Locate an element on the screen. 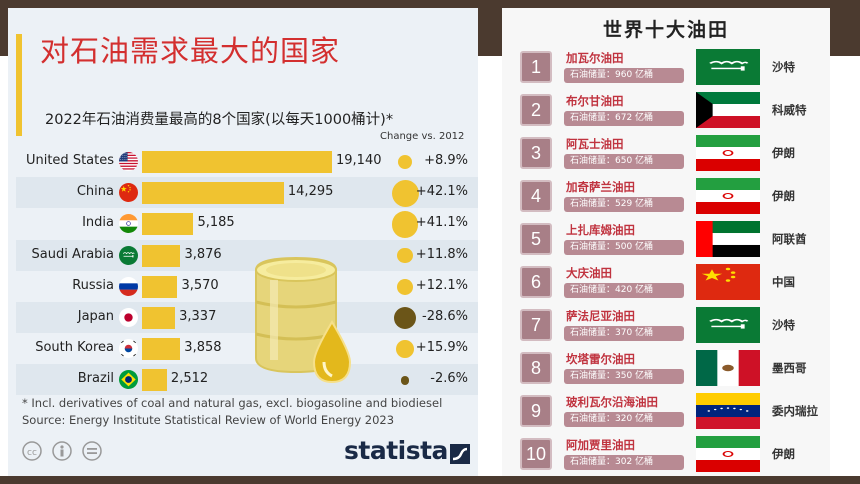  oilfield-country: 中国 is located at coordinates (783, 282).